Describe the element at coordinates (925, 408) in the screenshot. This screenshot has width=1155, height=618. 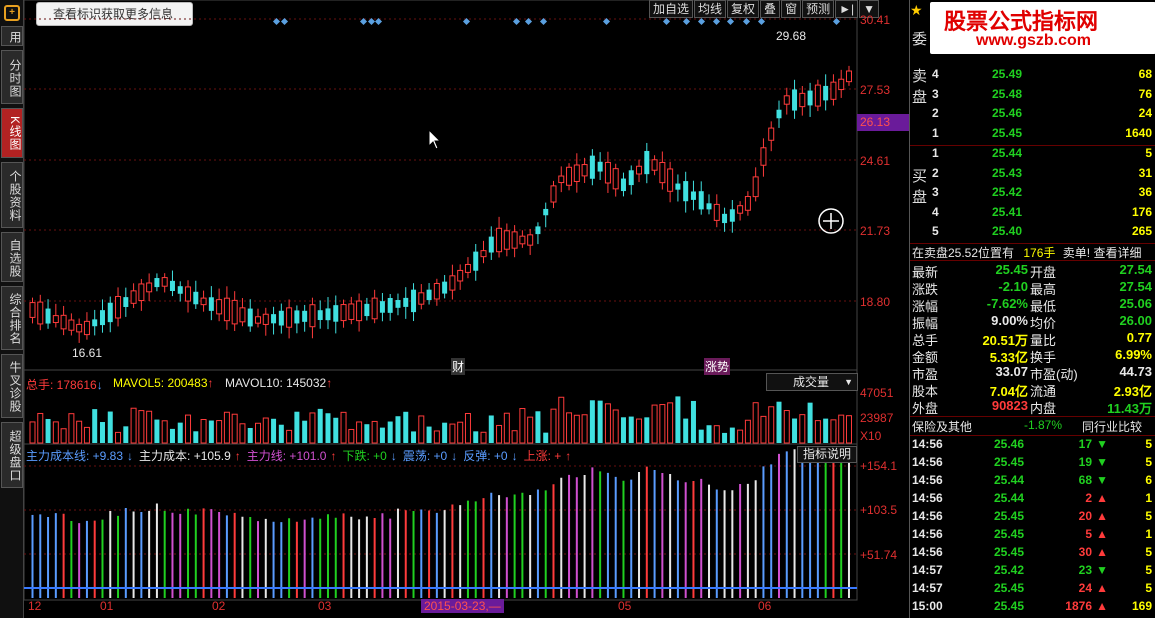
I see `quote-label: 外盘` at that location.